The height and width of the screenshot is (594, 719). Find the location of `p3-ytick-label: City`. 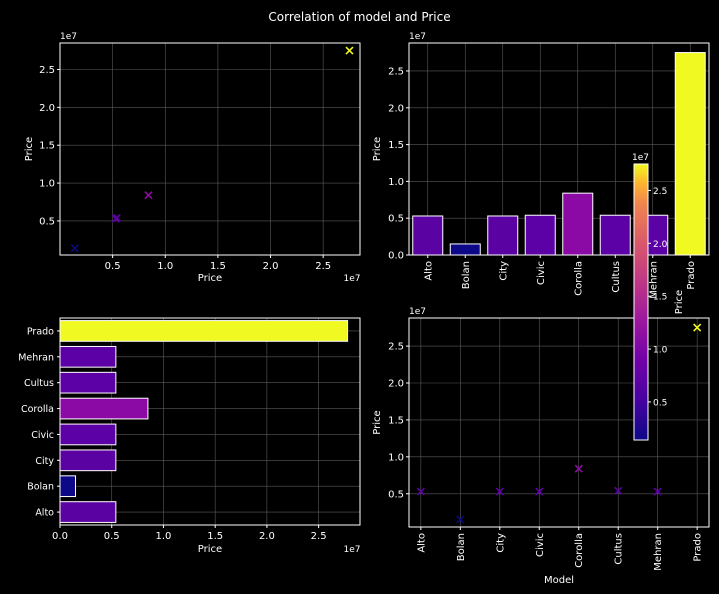

p3-ytick-label: City is located at coordinates (44, 461).